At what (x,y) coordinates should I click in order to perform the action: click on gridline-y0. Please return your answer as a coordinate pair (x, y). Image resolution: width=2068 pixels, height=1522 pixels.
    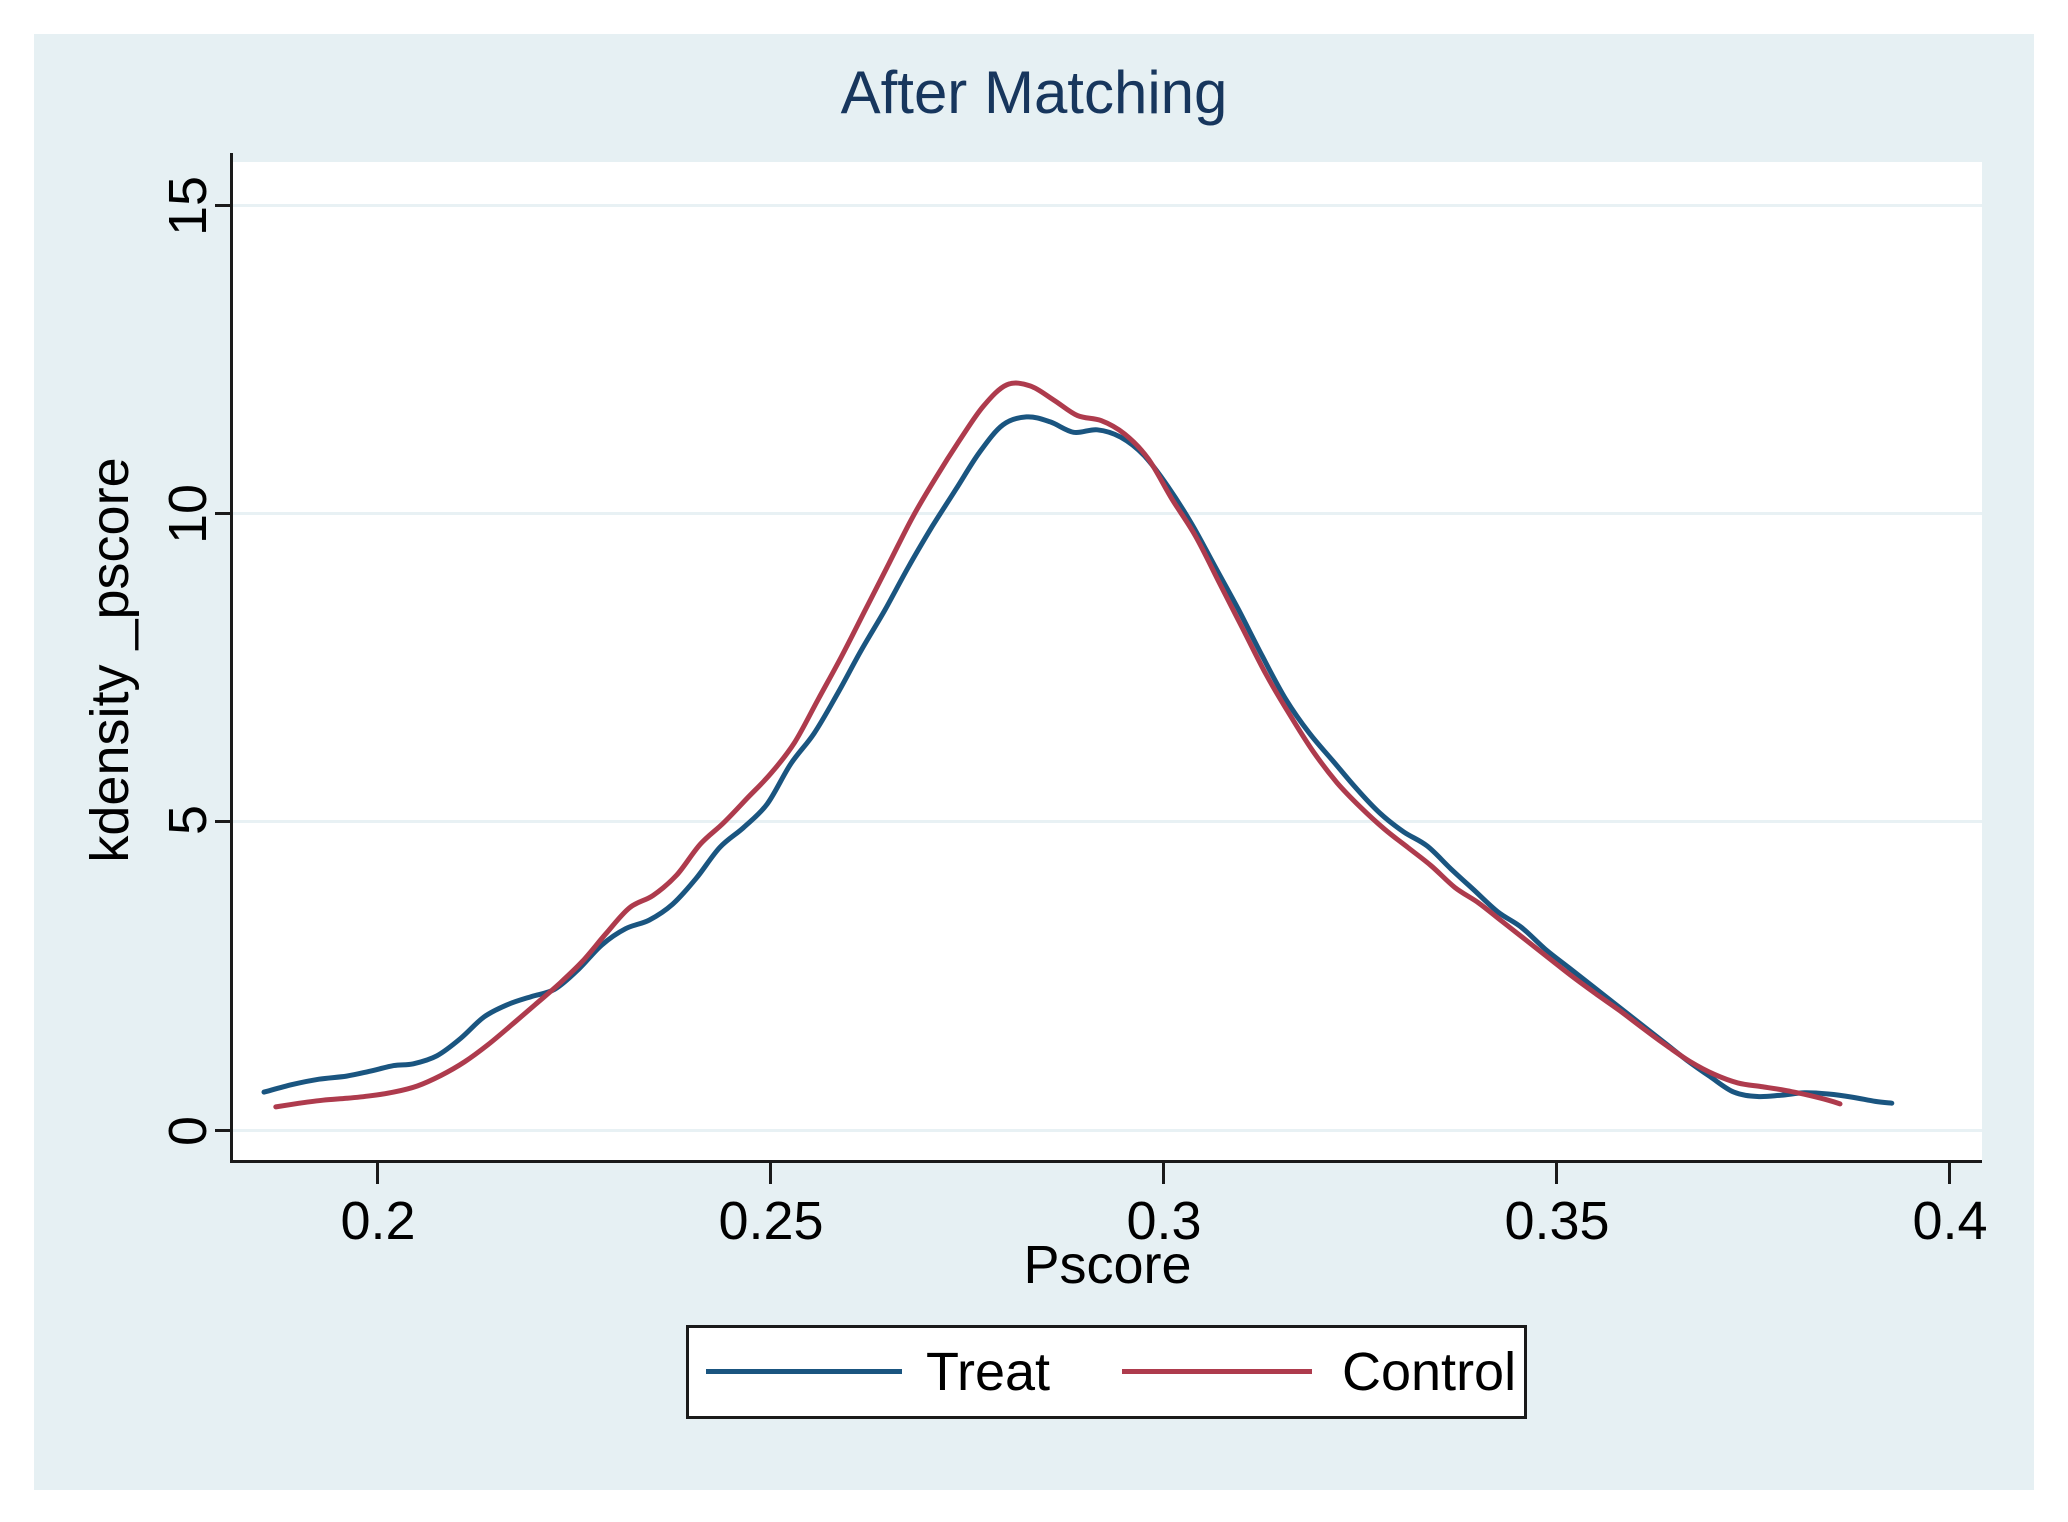
    Looking at the image, I should click on (1107, 1130).